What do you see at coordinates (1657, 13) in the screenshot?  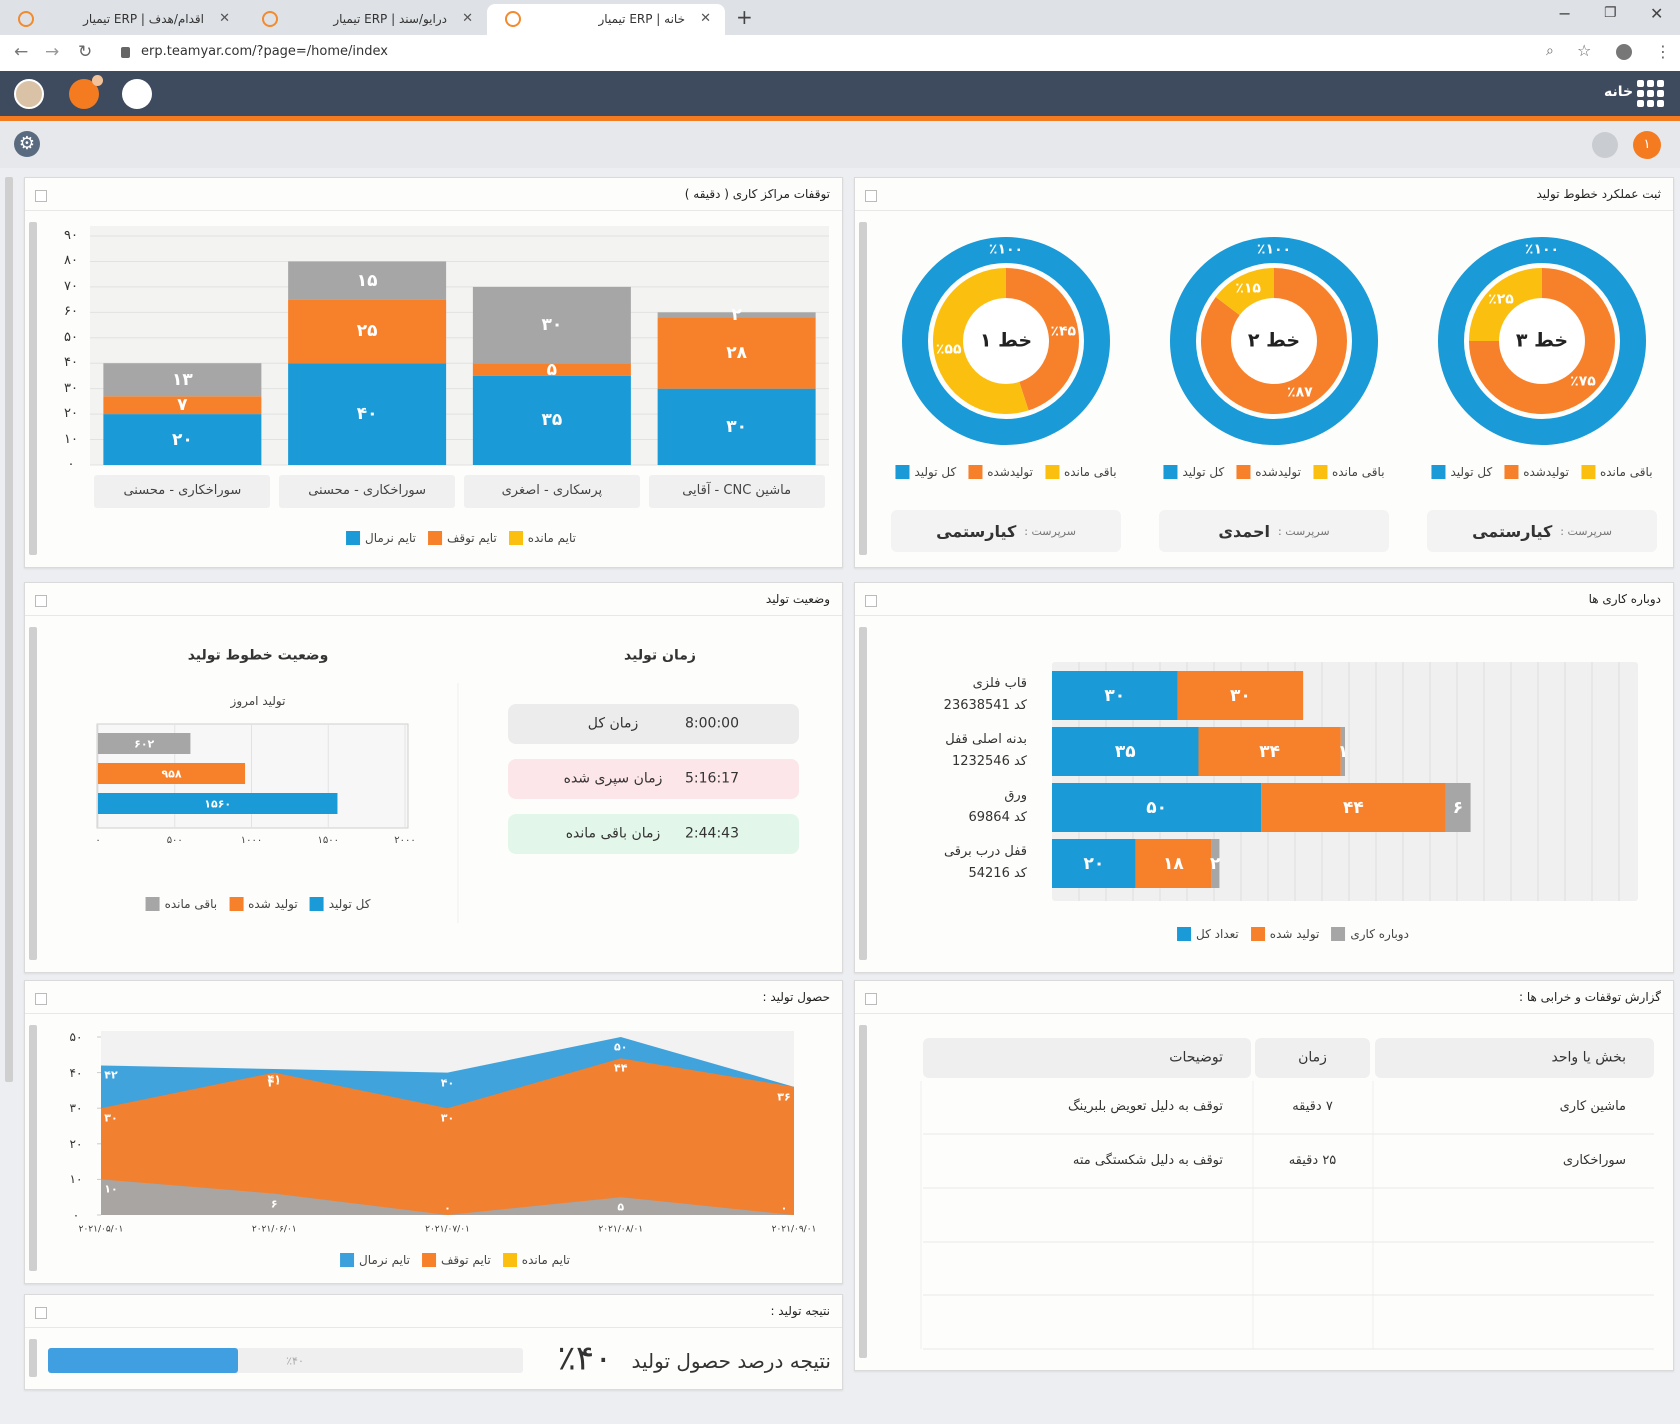 I see `close: ✕` at bounding box center [1657, 13].